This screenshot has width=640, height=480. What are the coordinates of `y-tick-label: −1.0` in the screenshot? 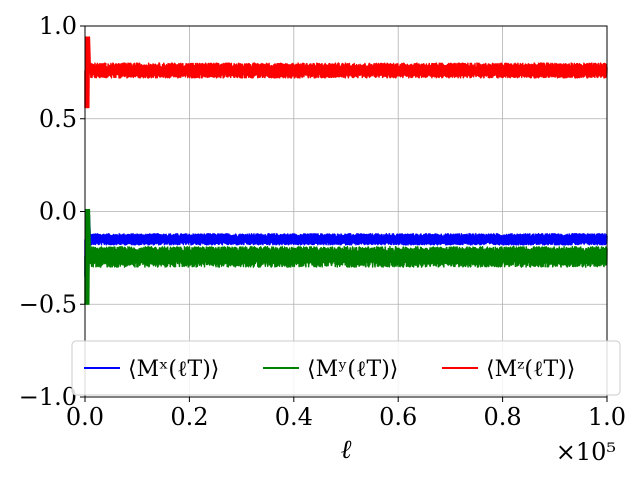 It's located at (48, 397).